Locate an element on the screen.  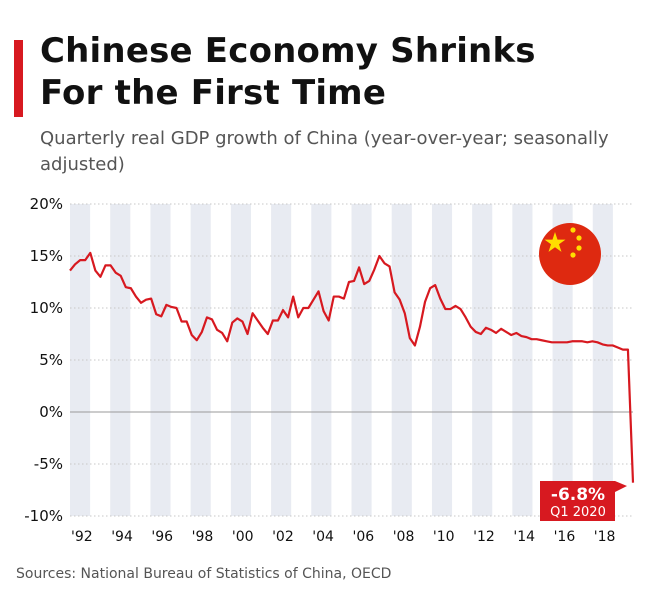
china-flag-icon is located at coordinates (570, 254).